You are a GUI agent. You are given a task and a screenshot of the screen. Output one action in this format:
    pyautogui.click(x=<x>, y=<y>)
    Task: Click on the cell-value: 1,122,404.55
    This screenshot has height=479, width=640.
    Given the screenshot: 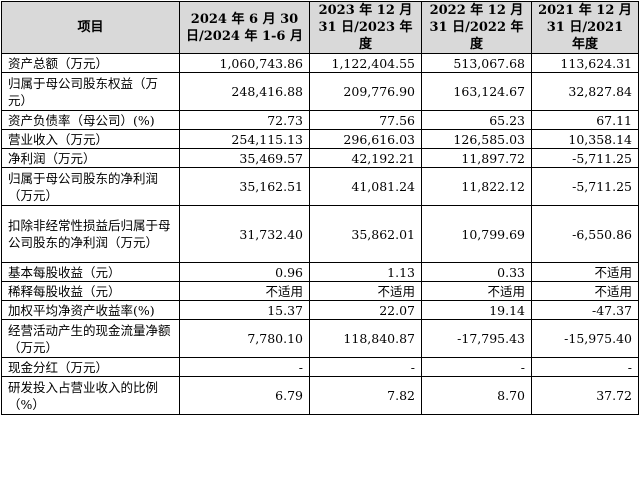 What is the action you would take?
    pyautogui.click(x=365, y=63)
    